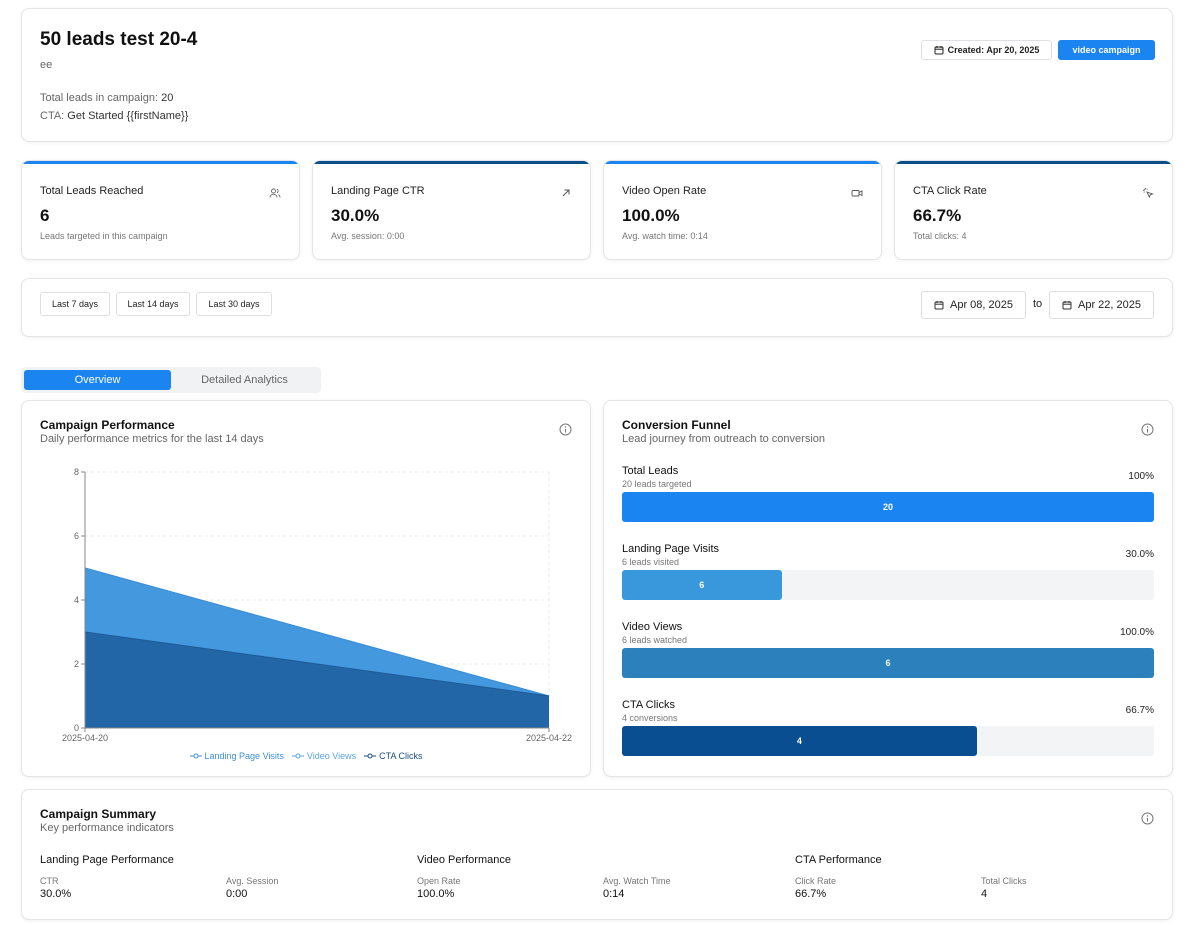  What do you see at coordinates (1139, 554) in the screenshot?
I see `funnel-stage-percent: 30.0%` at bounding box center [1139, 554].